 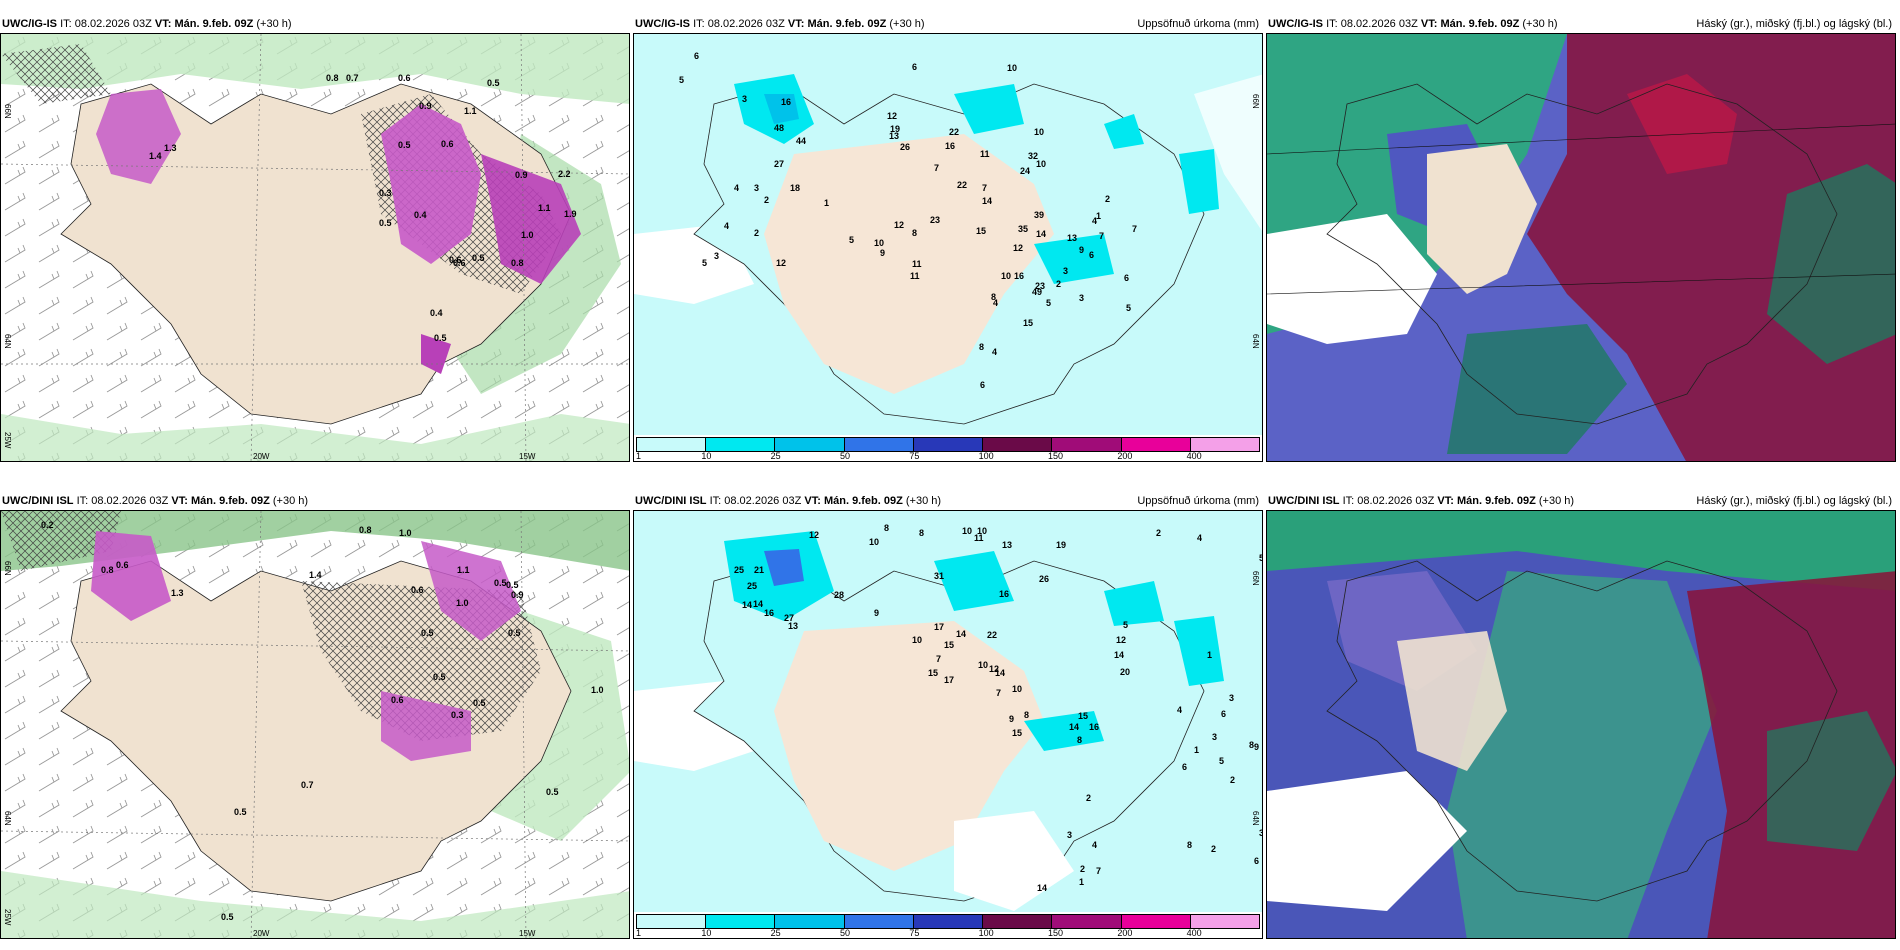 What do you see at coordinates (895, 129) in the screenshot?
I see `field-value-label: 19` at bounding box center [895, 129].